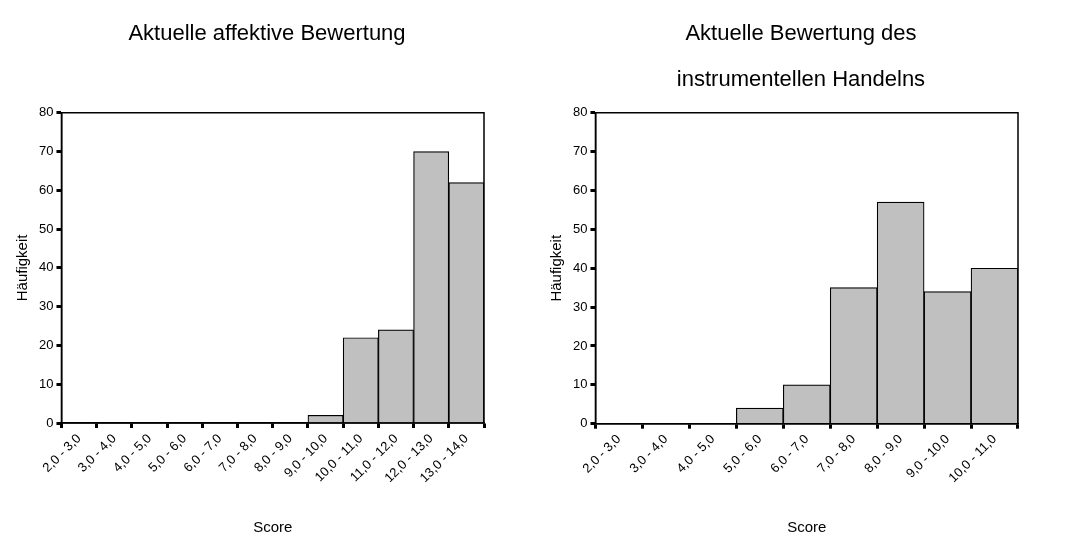  Describe the element at coordinates (789, 453) in the screenshot. I see `x-tick-label: 6,0 - 7,0` at that location.